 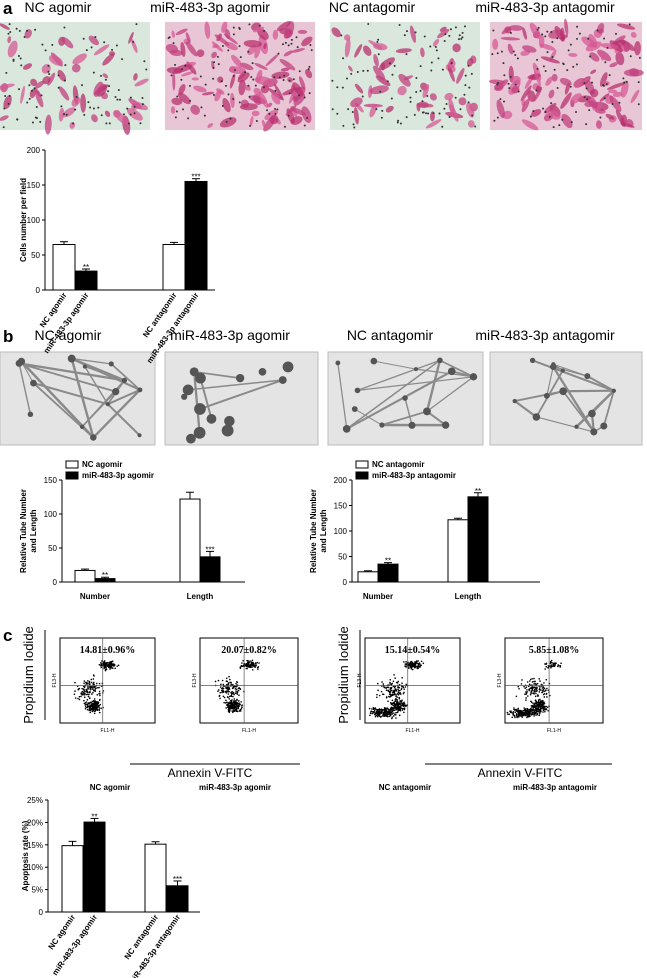 What do you see at coordinates (405, 787) in the screenshot?
I see `flow-caption: NC antagomir` at bounding box center [405, 787].